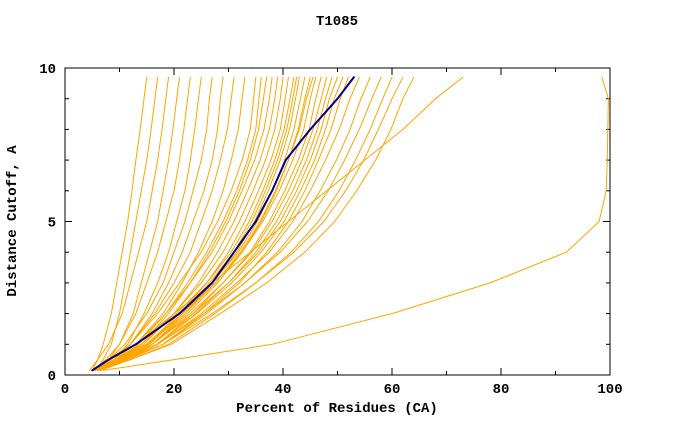 Image resolution: width=680 pixels, height=440 pixels. What do you see at coordinates (392, 390) in the screenshot?
I see `x-tick-label: 60` at bounding box center [392, 390].